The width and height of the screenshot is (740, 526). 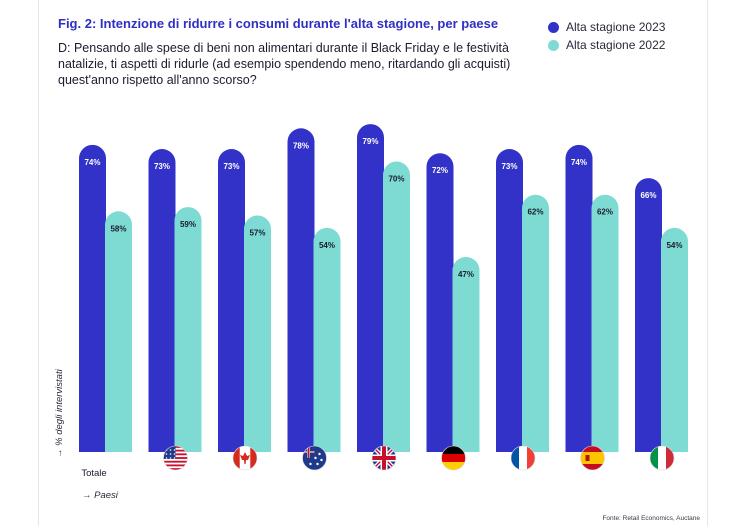 I want to click on y-axis-label-text: % degli intervistati, so click(x=59, y=407).